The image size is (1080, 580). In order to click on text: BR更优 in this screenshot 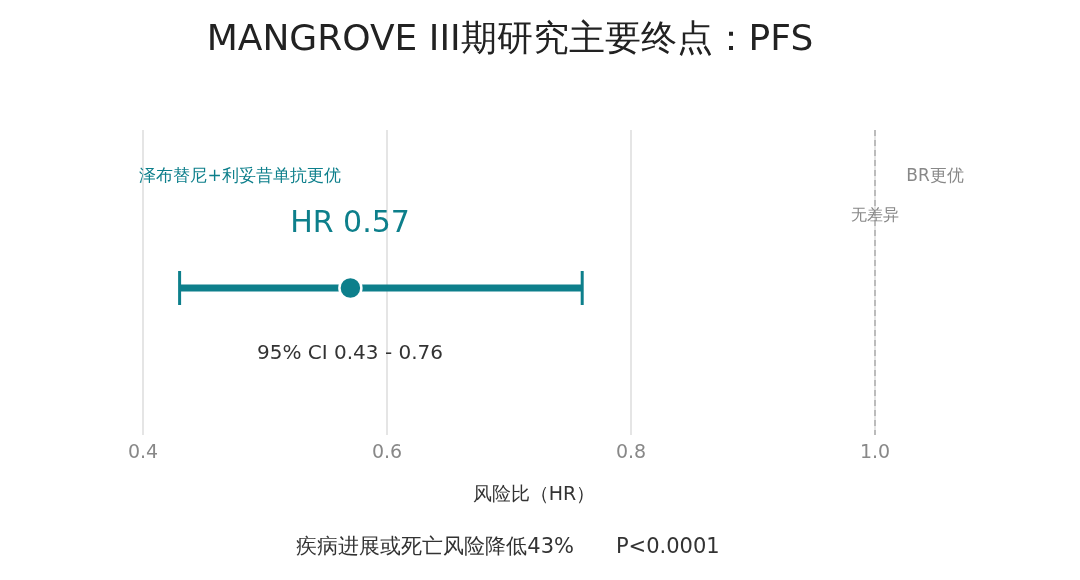, I will do `click(935, 175)`.